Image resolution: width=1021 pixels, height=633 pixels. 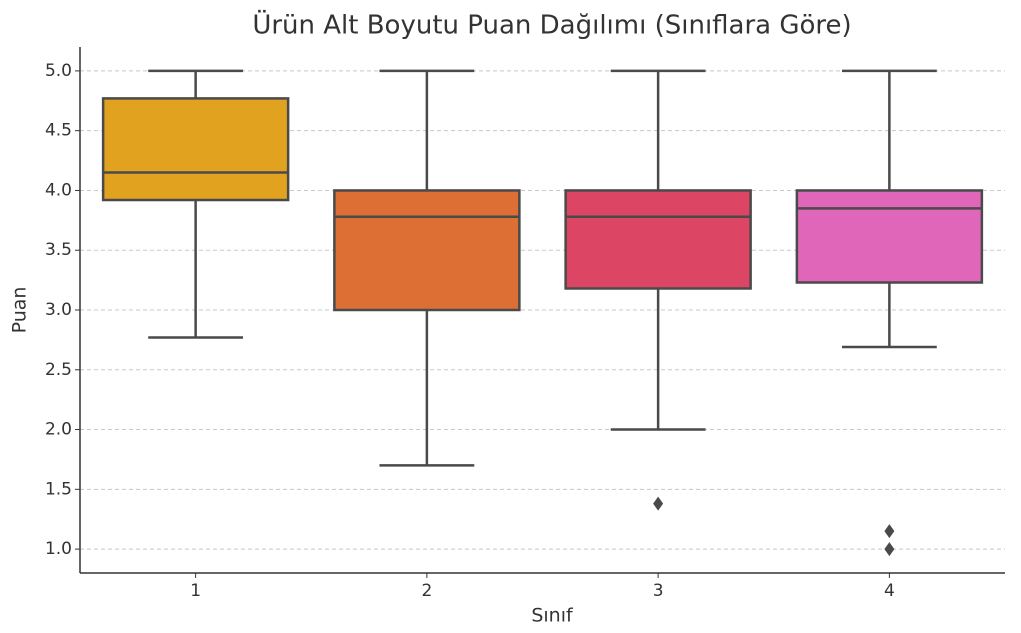 I want to click on y-tick-label: 2.5, so click(x=58, y=370).